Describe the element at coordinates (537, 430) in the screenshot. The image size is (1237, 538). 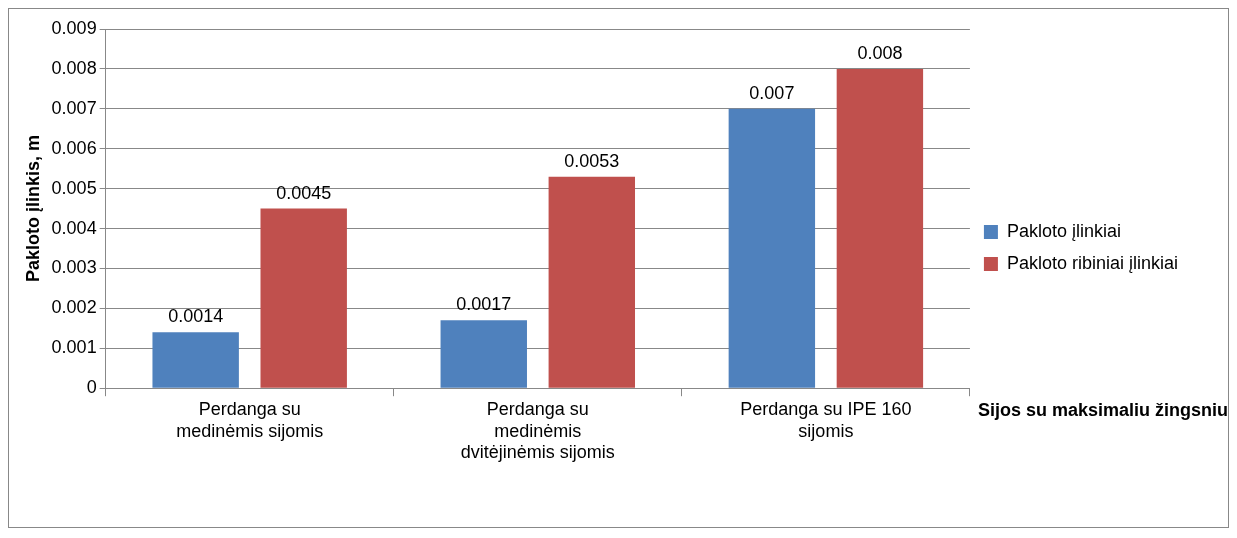
I see `x-tick-label: Perdanga su medinėmis dvitėjinėmis sijomis` at that location.